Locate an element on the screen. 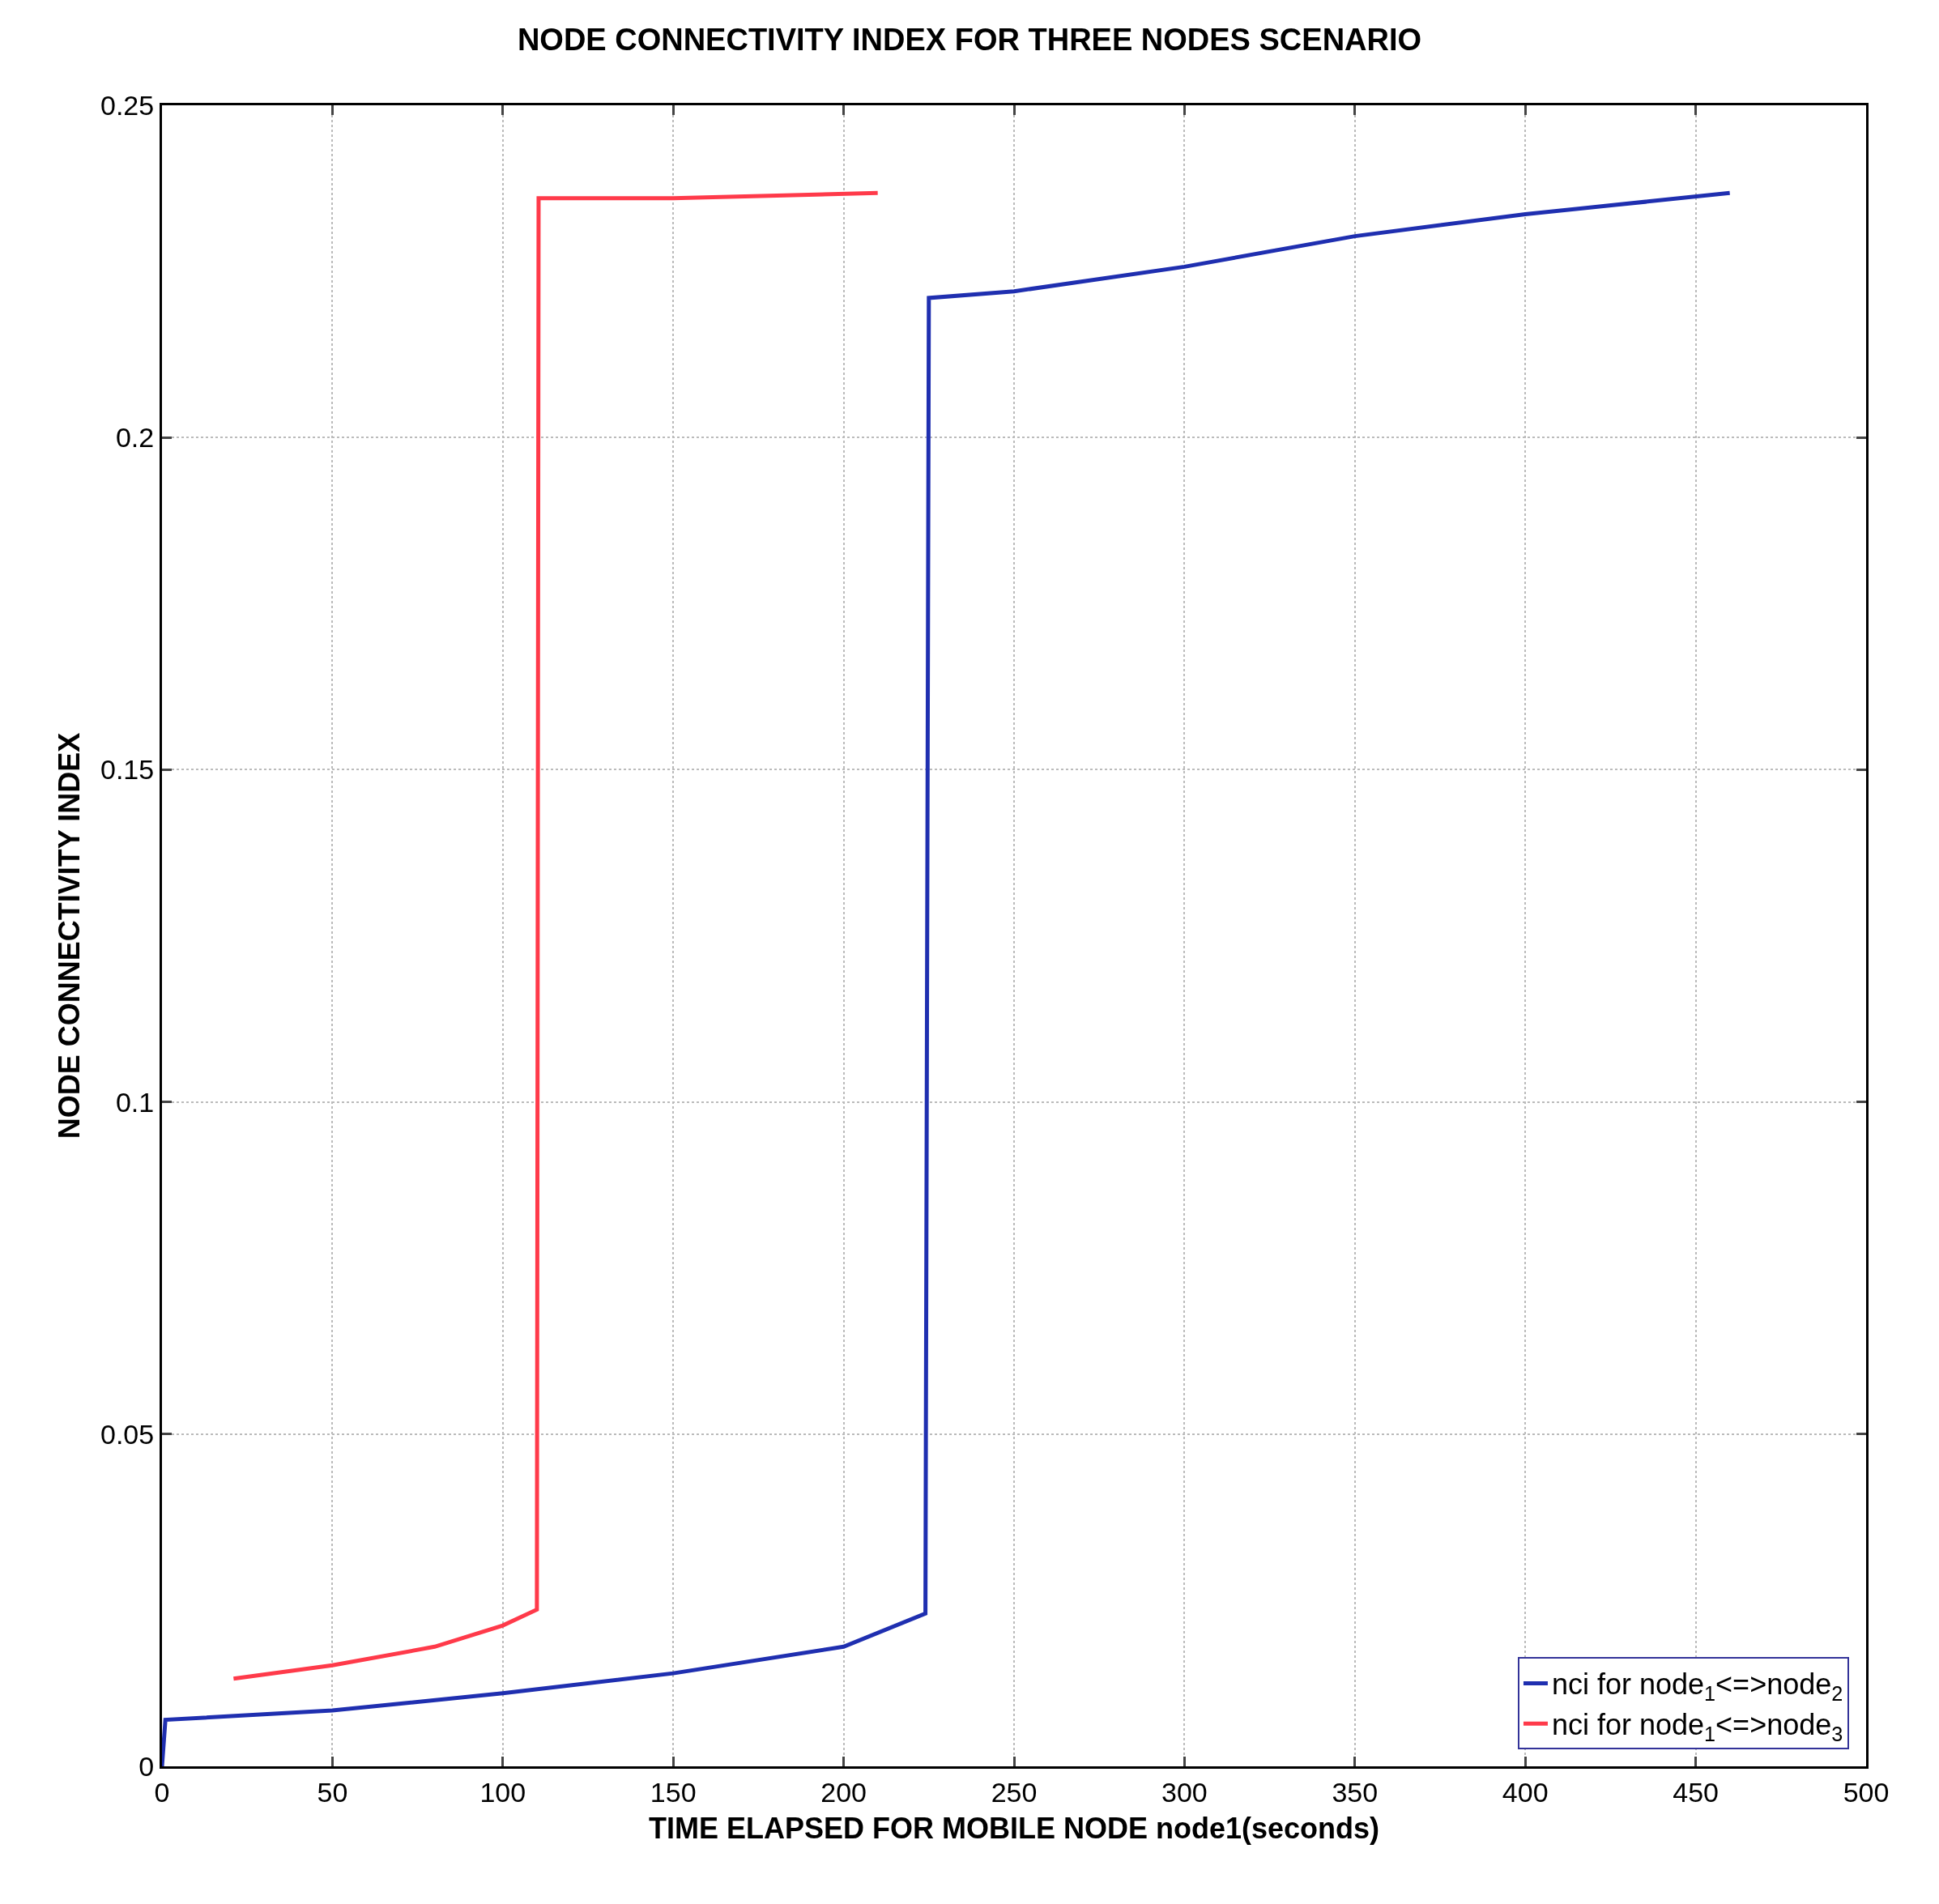  y-tick-label: 0 is located at coordinates (146, 1766).